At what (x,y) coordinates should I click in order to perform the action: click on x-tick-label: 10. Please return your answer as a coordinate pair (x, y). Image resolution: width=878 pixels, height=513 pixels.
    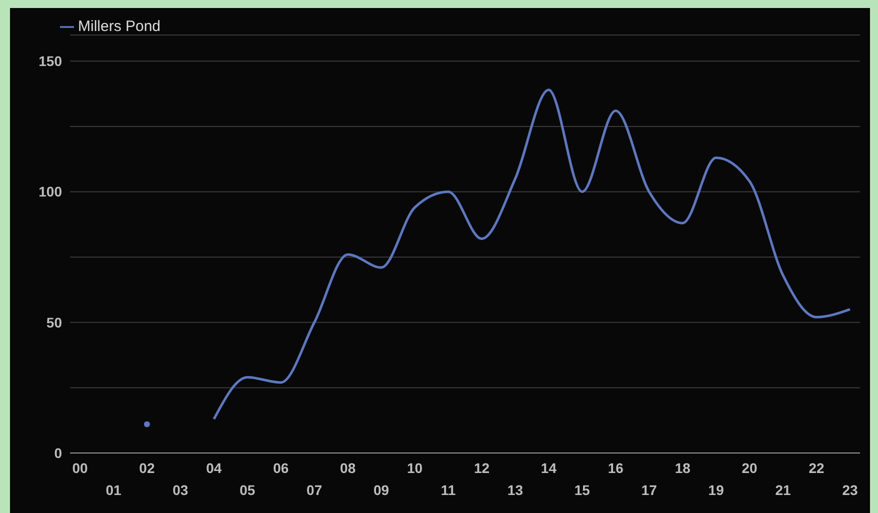
    Looking at the image, I should click on (414, 468).